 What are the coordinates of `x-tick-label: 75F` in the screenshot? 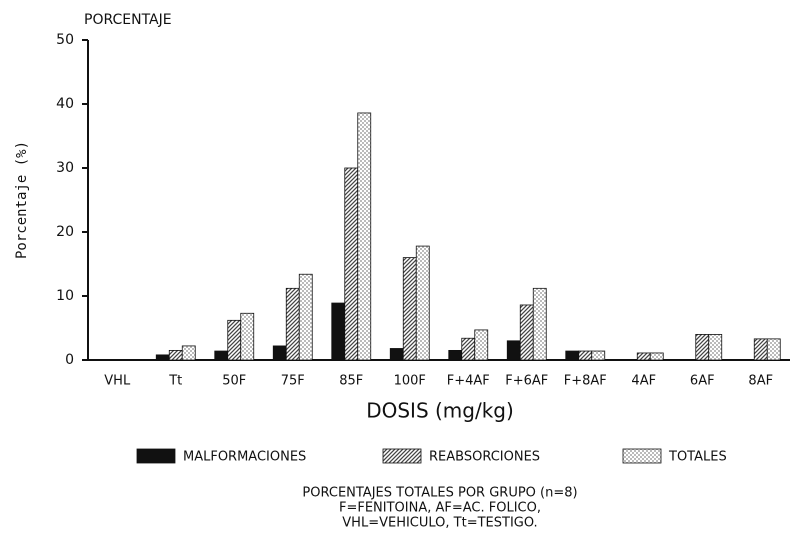 It's located at (293, 381).